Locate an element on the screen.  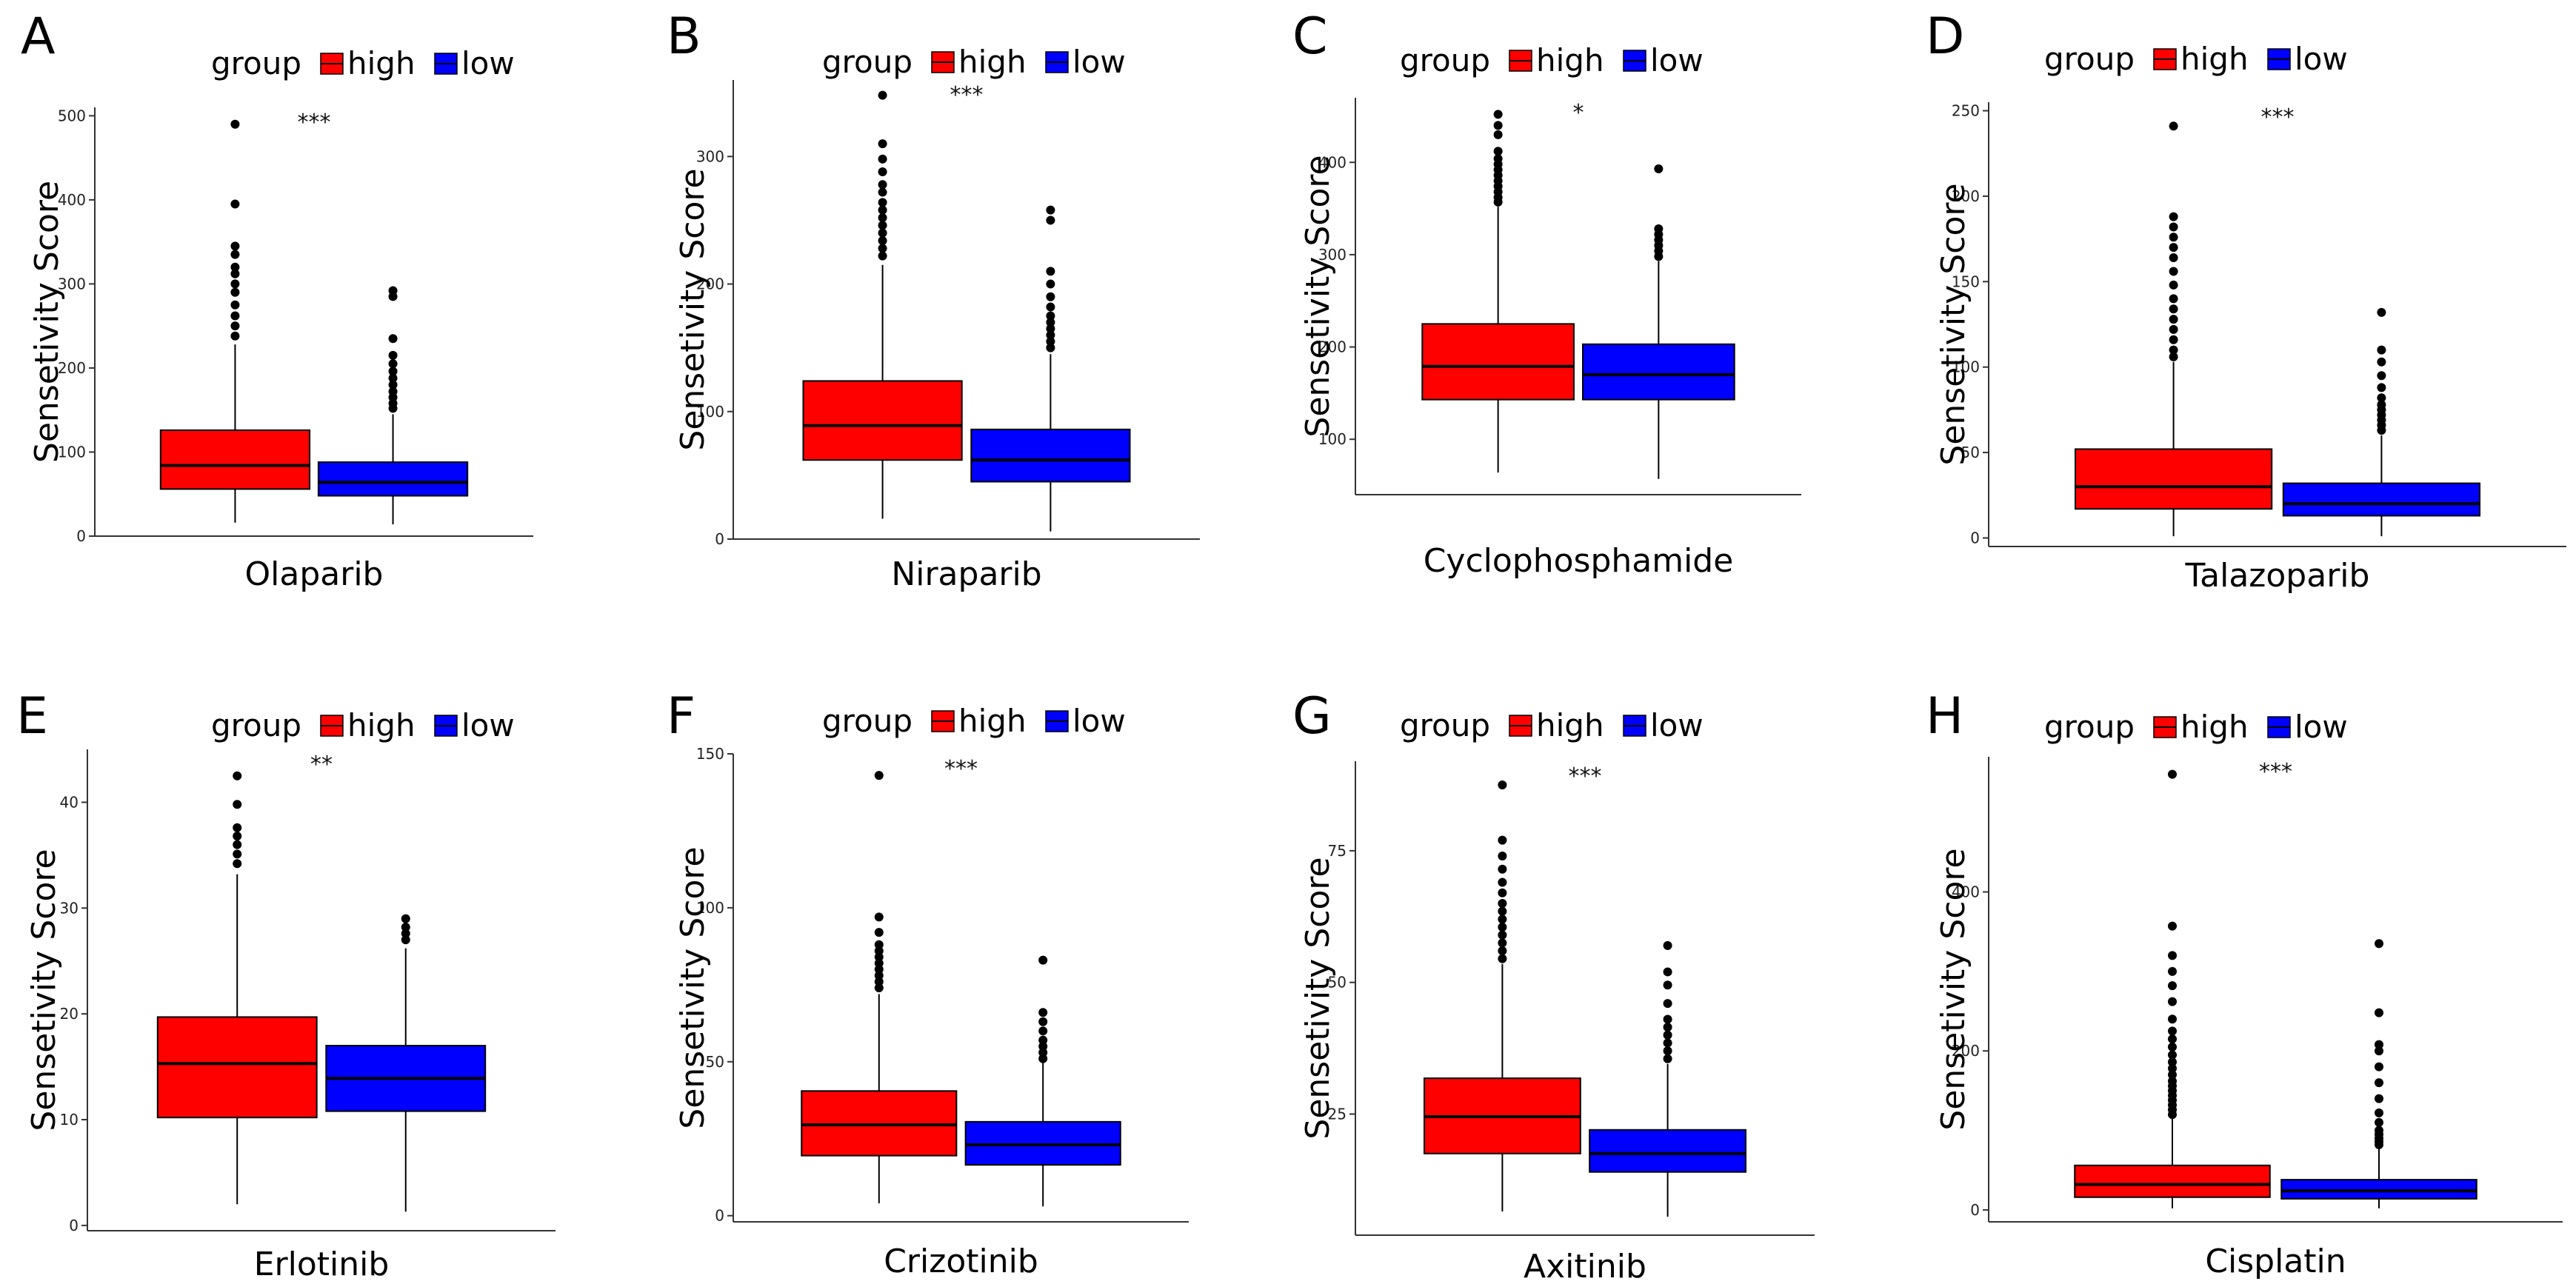
y-tick-label: 250 is located at coordinates (1966, 111).